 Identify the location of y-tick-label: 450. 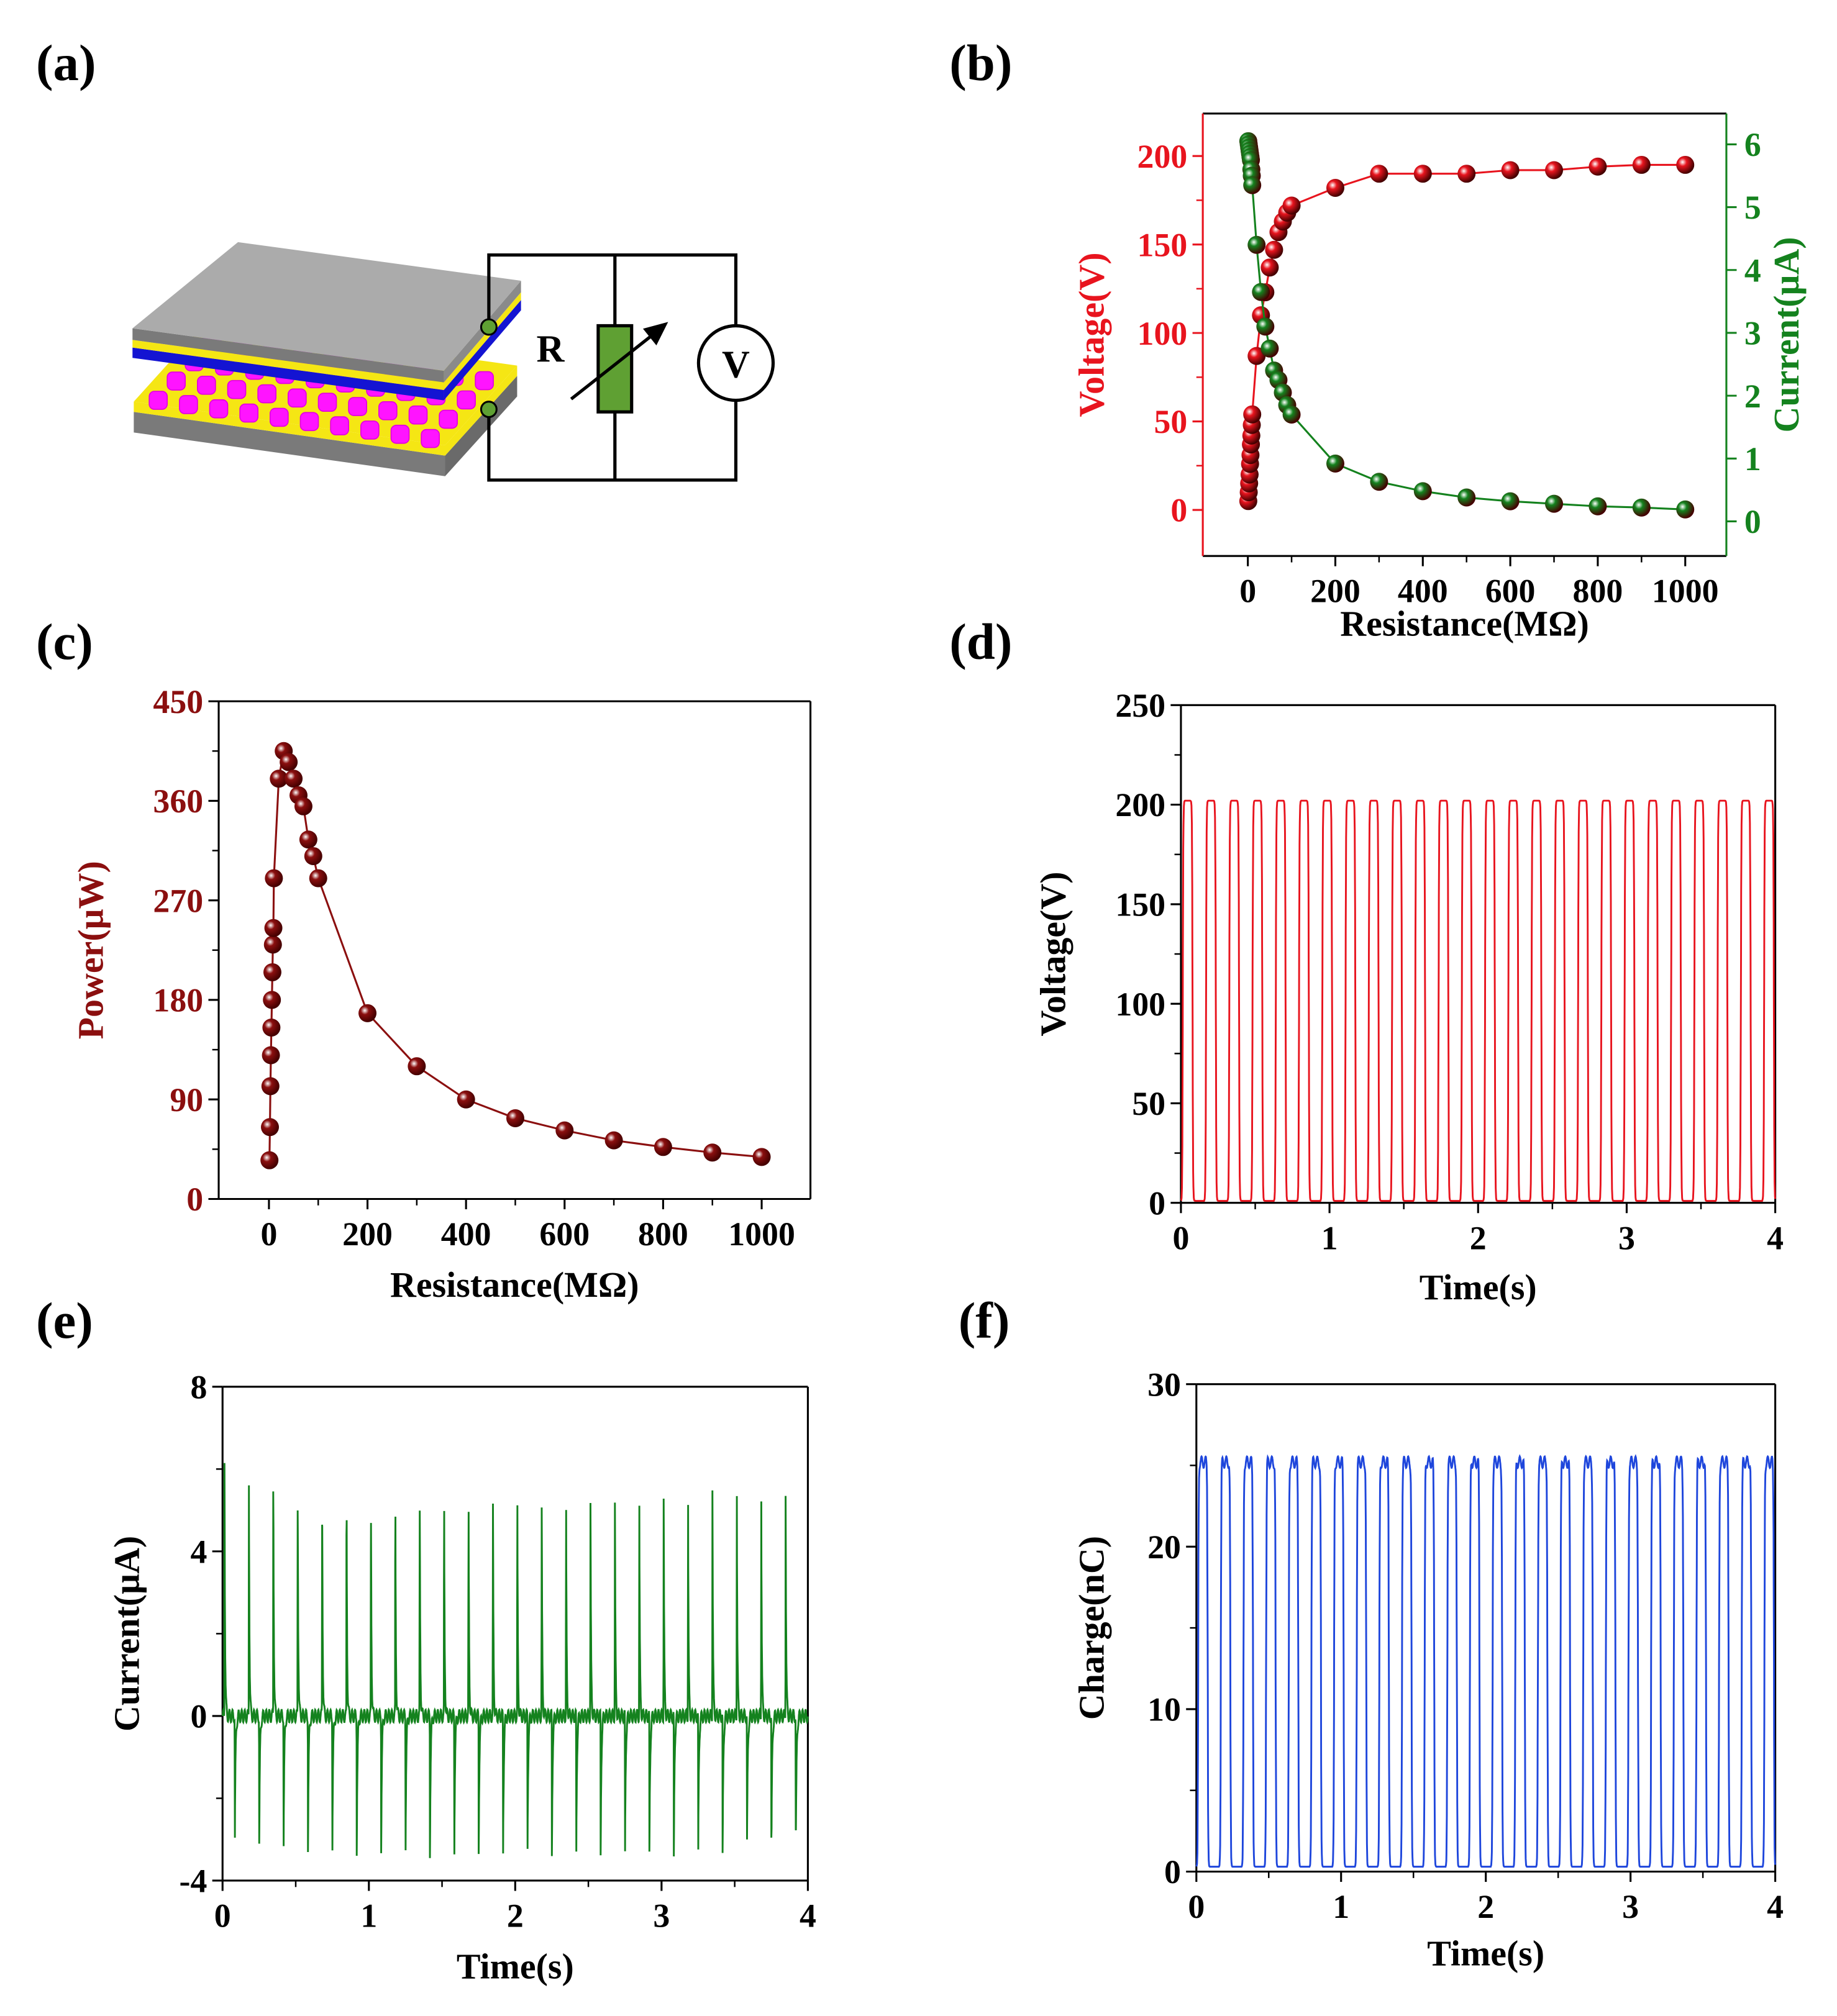
(178, 701).